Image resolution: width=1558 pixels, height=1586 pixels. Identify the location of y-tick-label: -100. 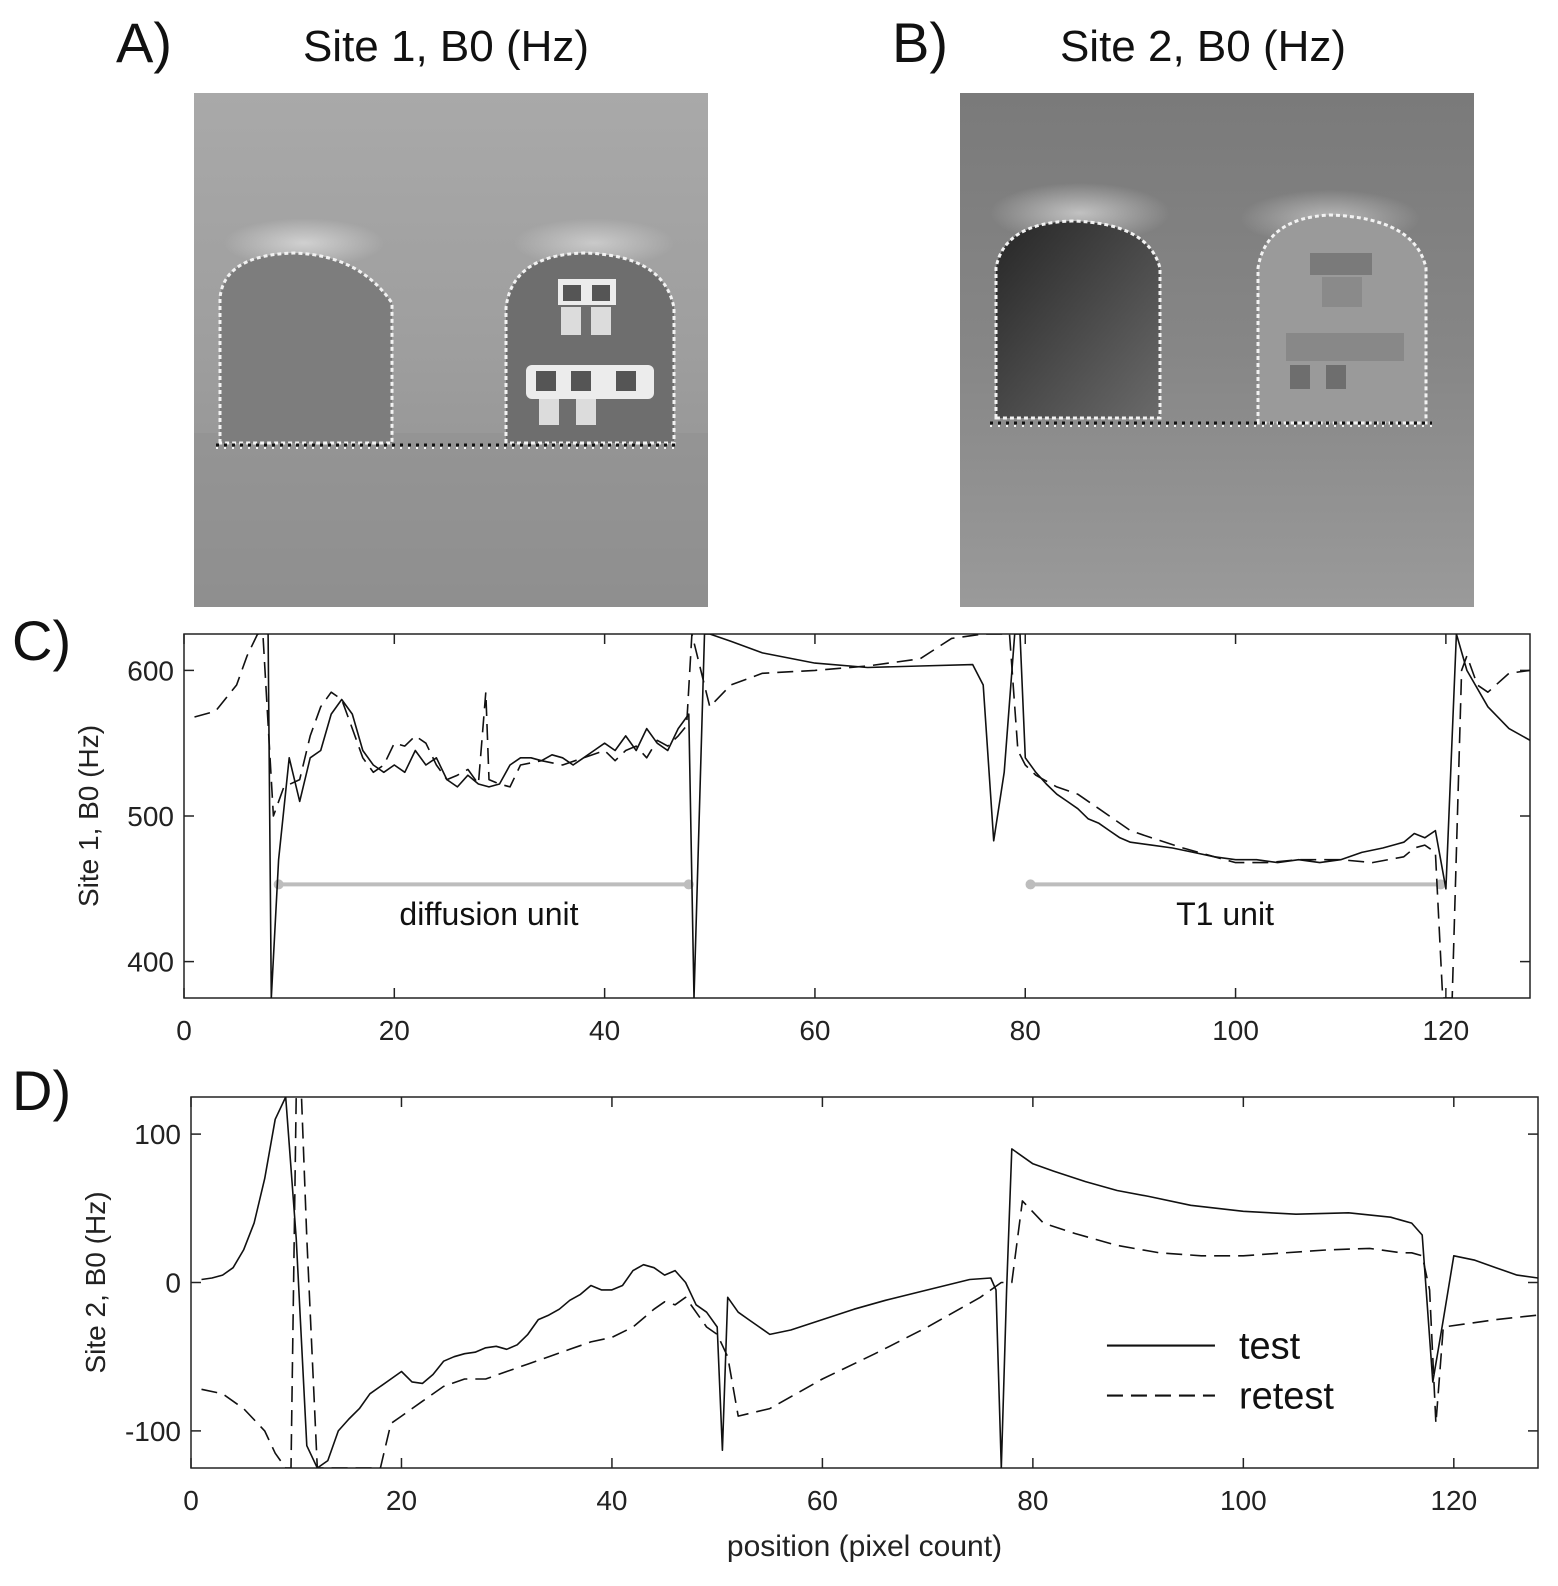
(153, 1431).